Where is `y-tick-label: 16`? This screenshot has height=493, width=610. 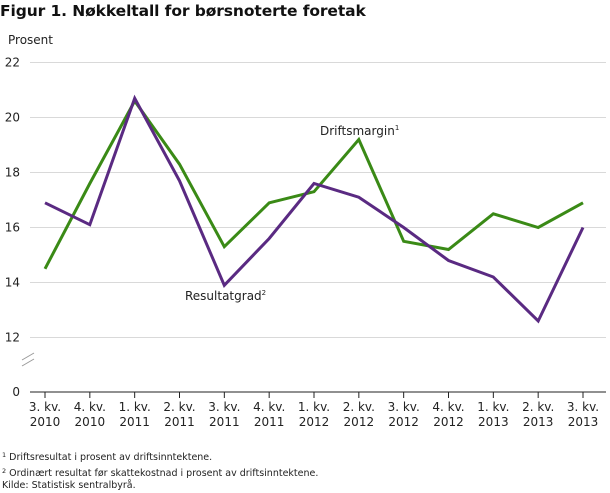 y-tick-label: 16 is located at coordinates (12, 228).